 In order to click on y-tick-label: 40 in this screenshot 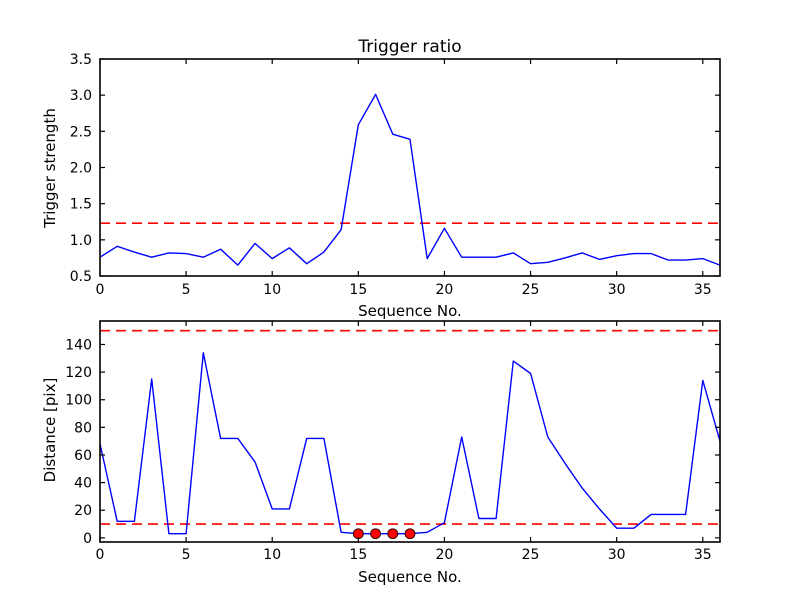, I will do `click(83, 484)`.